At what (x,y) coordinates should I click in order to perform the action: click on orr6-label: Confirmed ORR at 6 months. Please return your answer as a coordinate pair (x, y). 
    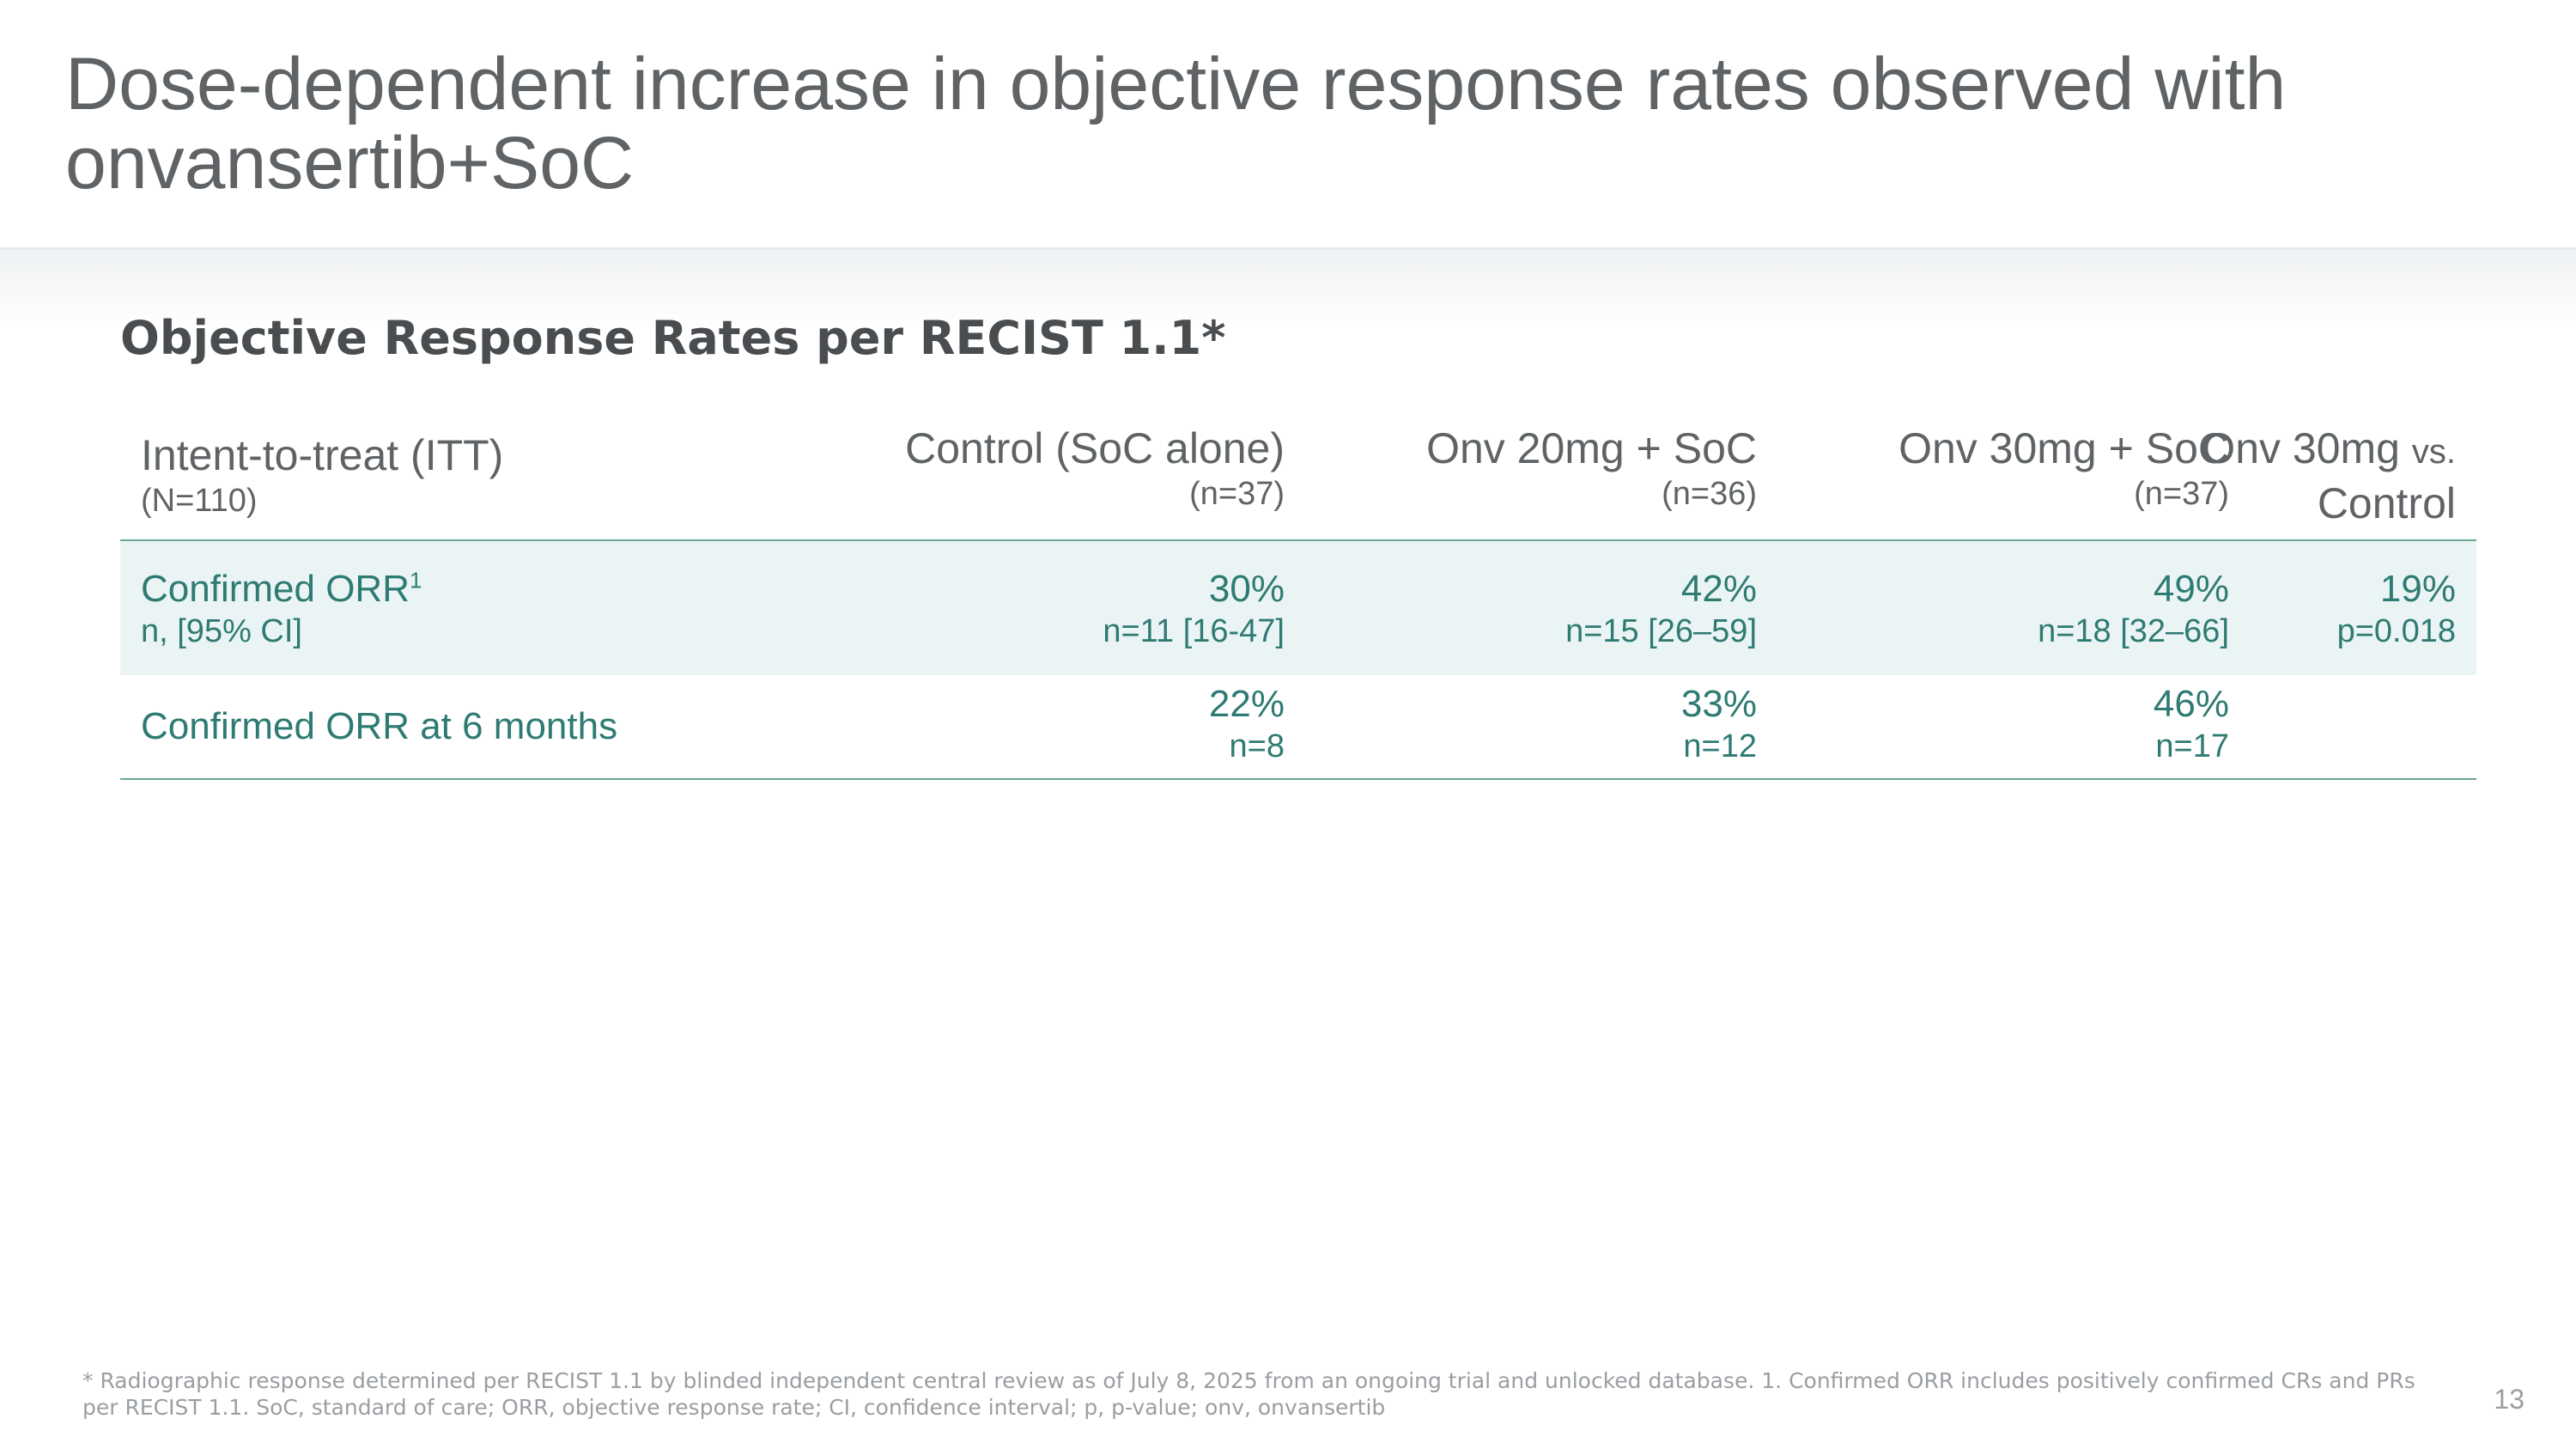
    Looking at the image, I should click on (379, 726).